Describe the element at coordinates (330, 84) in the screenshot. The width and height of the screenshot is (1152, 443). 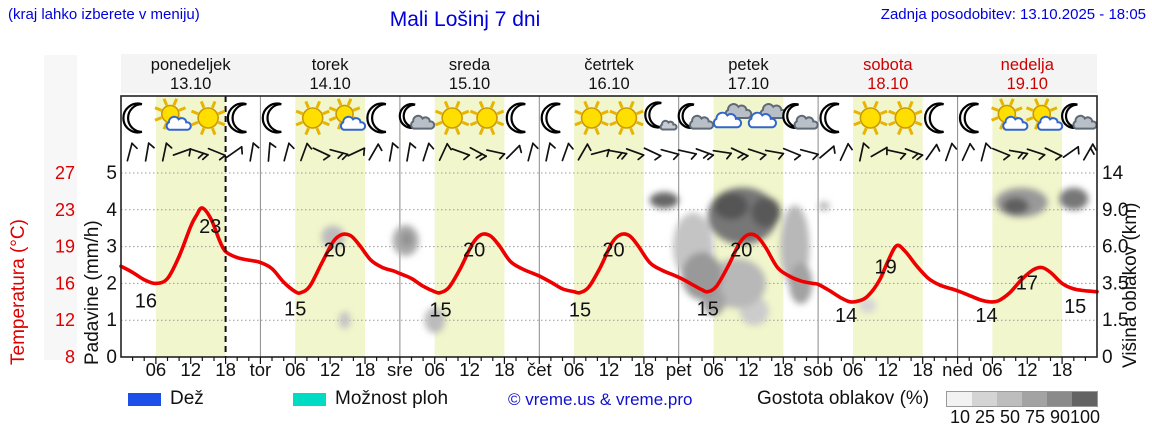
I see `day-date: 14.10` at that location.